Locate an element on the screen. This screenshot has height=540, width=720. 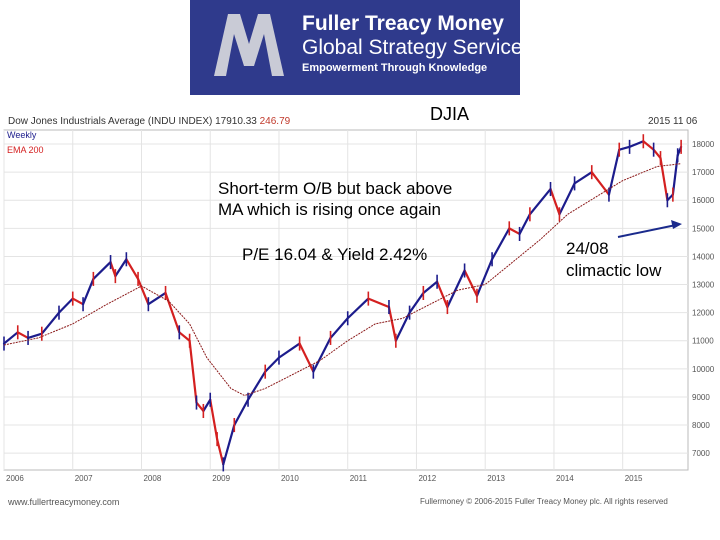
chart-date: 2015 11 06 is located at coordinates (673, 121).